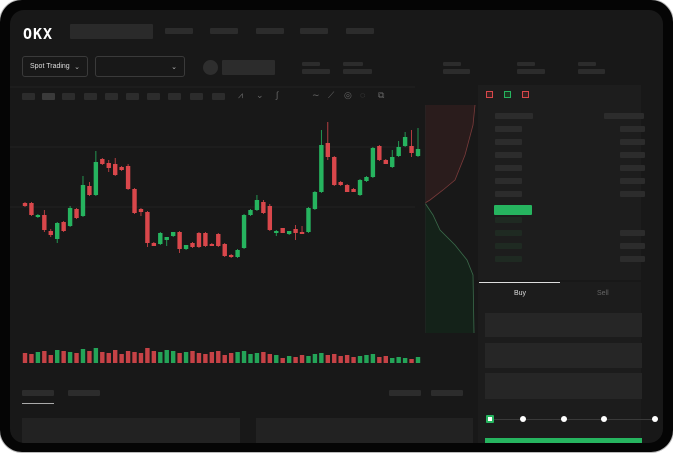  Describe the element at coordinates (260, 95) in the screenshot. I see `indicator-icon: ⌄` at that location.